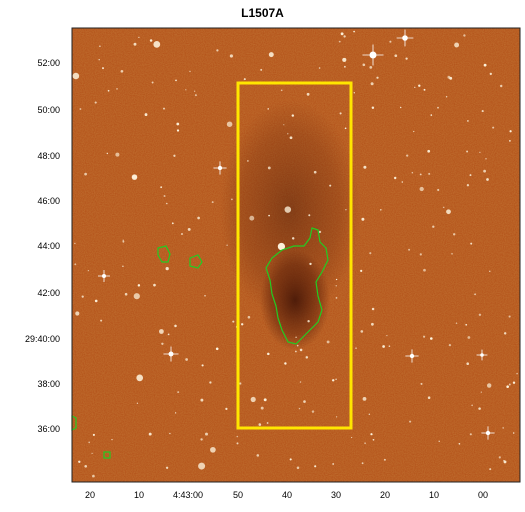 The image size is (525, 512). I want to click on x-tick-label: 50, so click(237, 495).